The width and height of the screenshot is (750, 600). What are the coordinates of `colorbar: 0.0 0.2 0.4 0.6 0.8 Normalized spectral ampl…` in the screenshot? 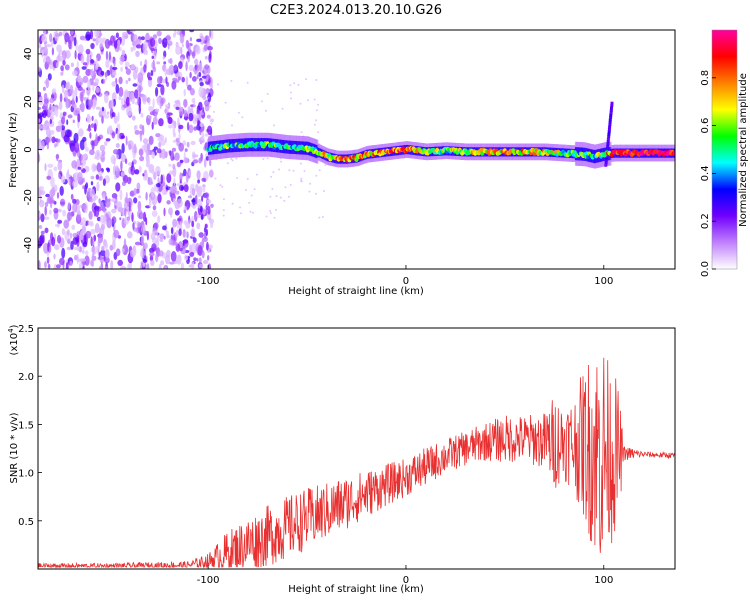 It's located at (724, 153).